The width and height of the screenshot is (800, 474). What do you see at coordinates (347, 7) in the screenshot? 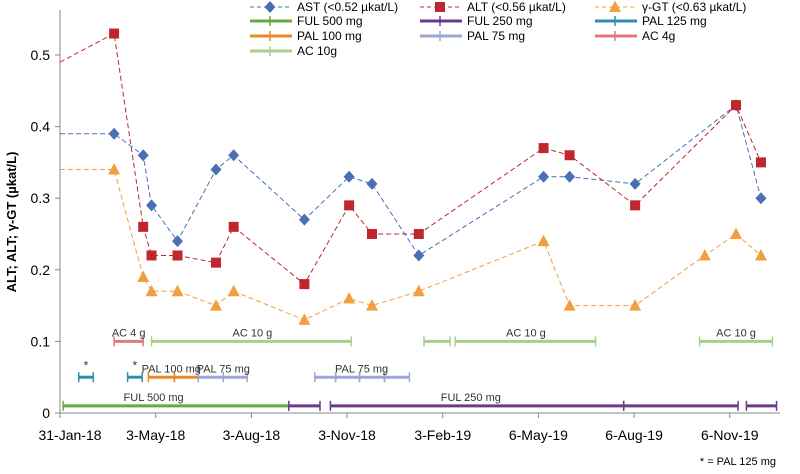
I see `legend-entry-label: AST (<0.52 µkat/L)` at bounding box center [347, 7].